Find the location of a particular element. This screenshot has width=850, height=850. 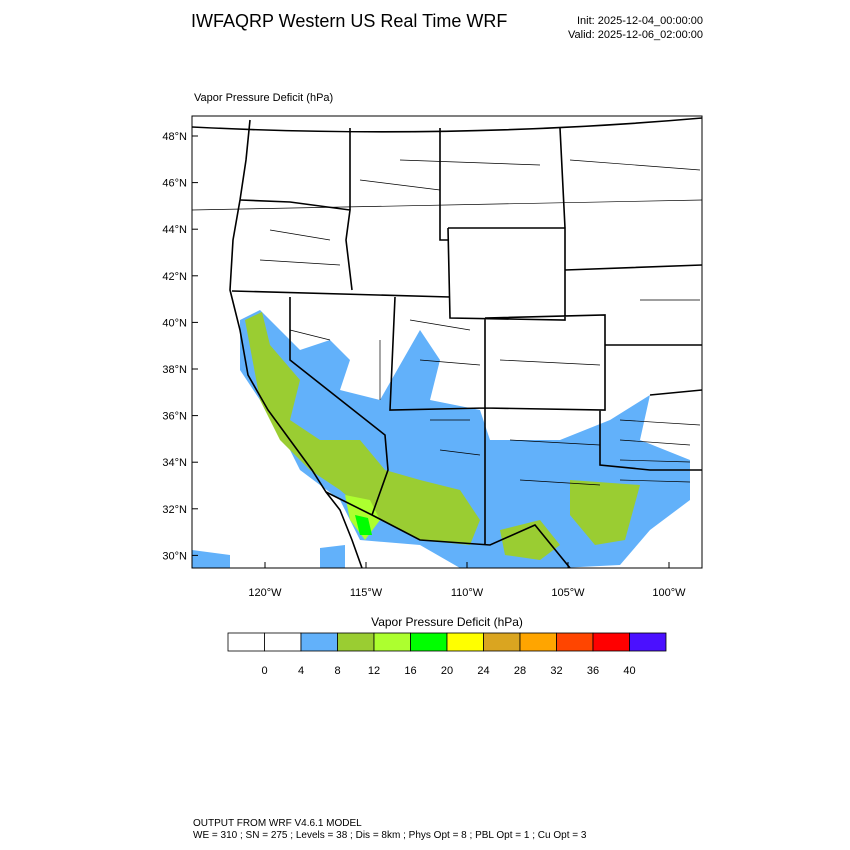

lat-label: 40°N is located at coordinates (174, 323).